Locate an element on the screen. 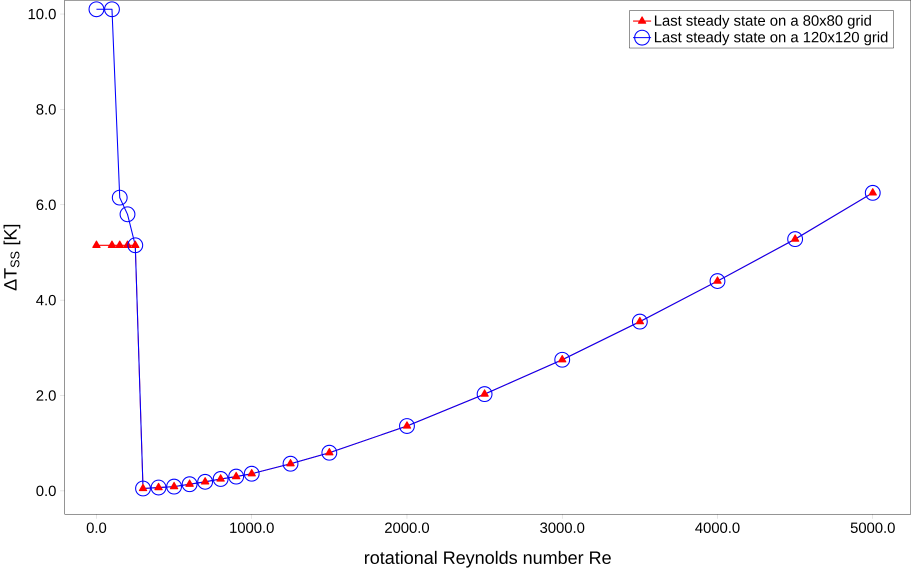  y-tick-label: 0.0 is located at coordinates (46, 491).